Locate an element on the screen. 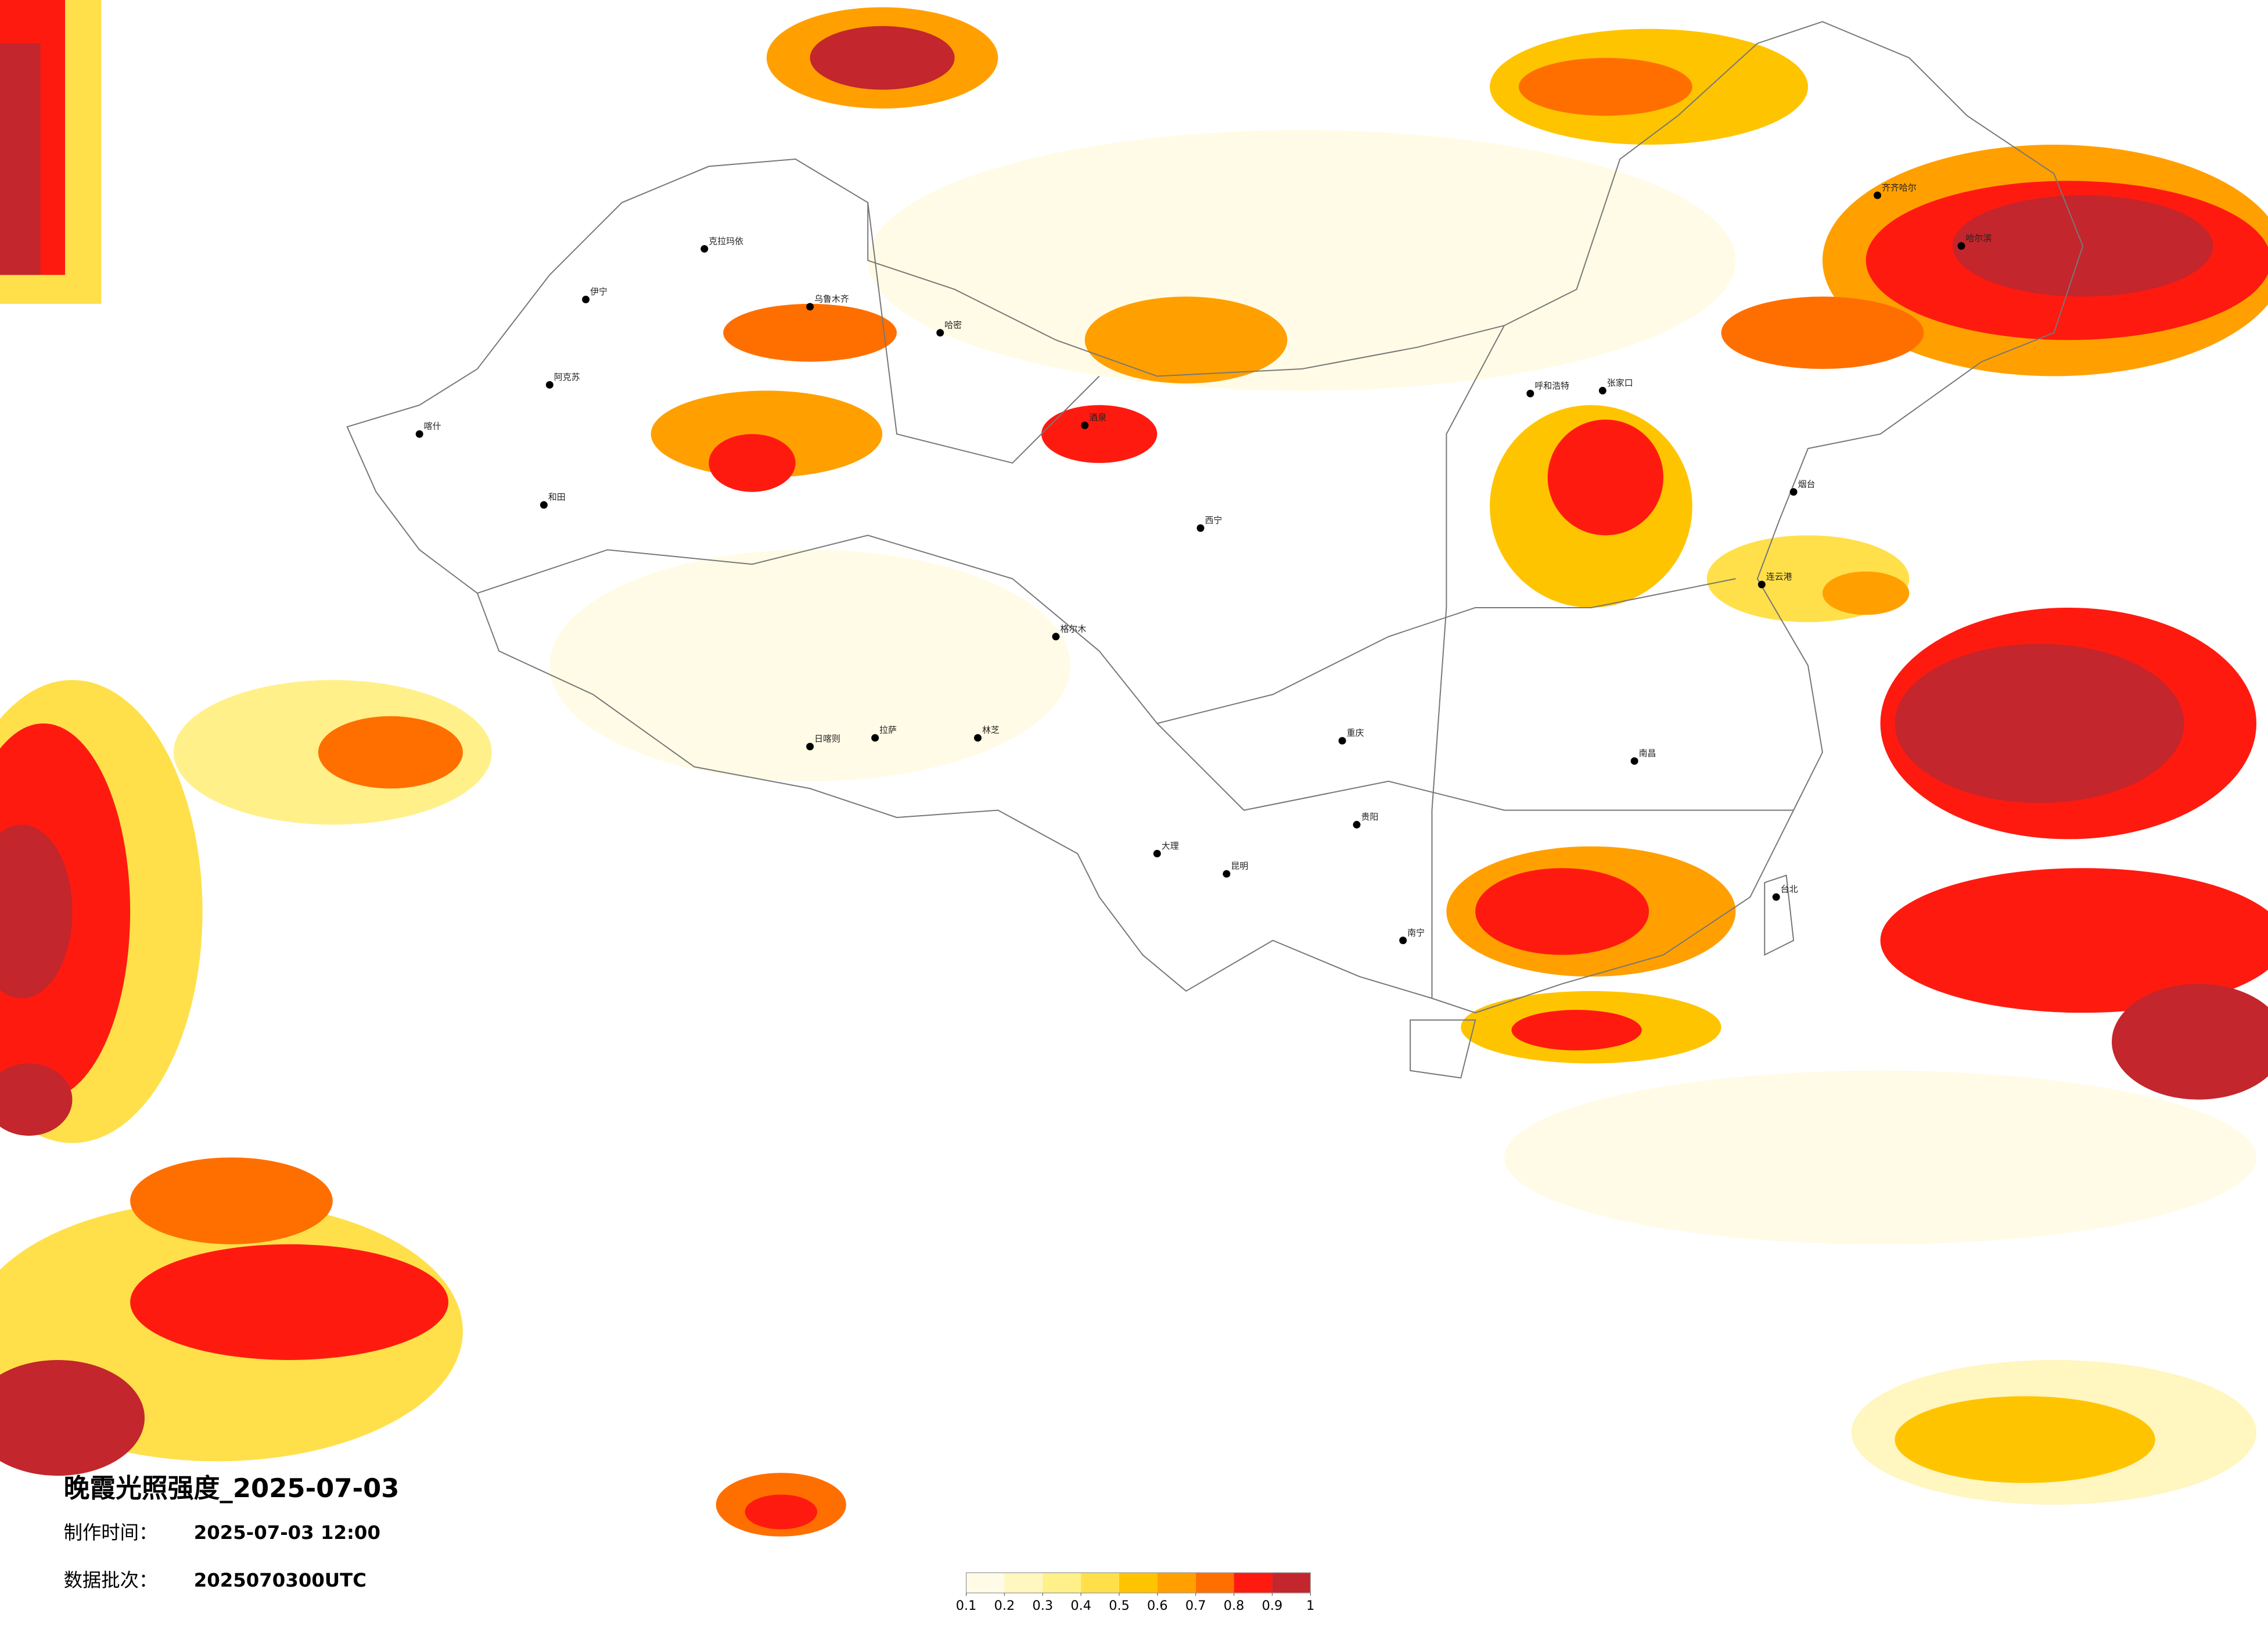 The width and height of the screenshot is (2268, 1629). colorbar-tick-label: 0.5 is located at coordinates (1119, 1606).